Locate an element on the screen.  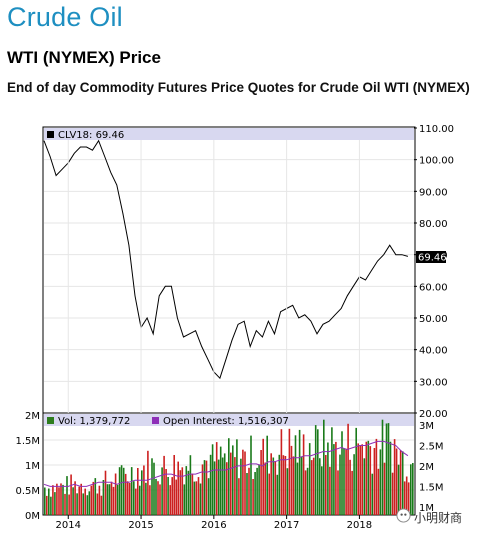
price-ytick-label: 110.00 is located at coordinates (436, 129).